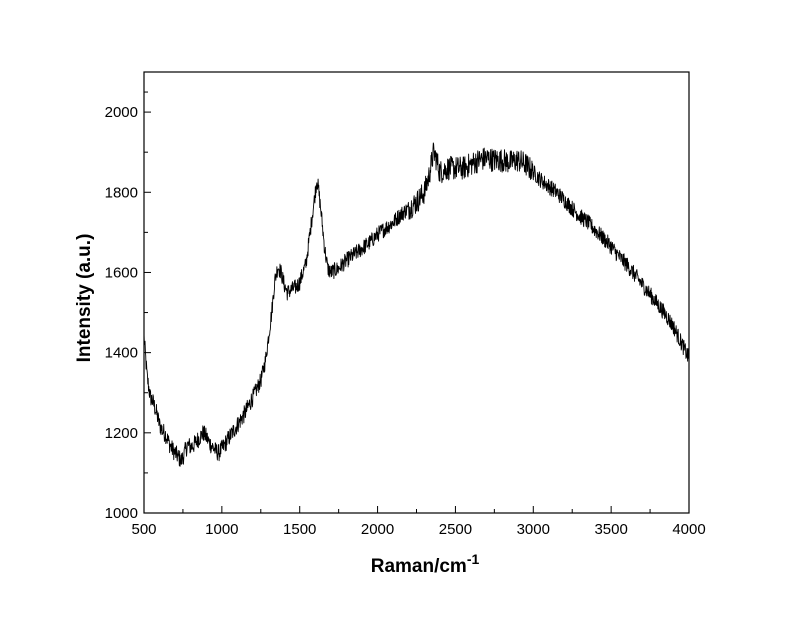  I want to click on x-tick-label: 3500, so click(610, 529).